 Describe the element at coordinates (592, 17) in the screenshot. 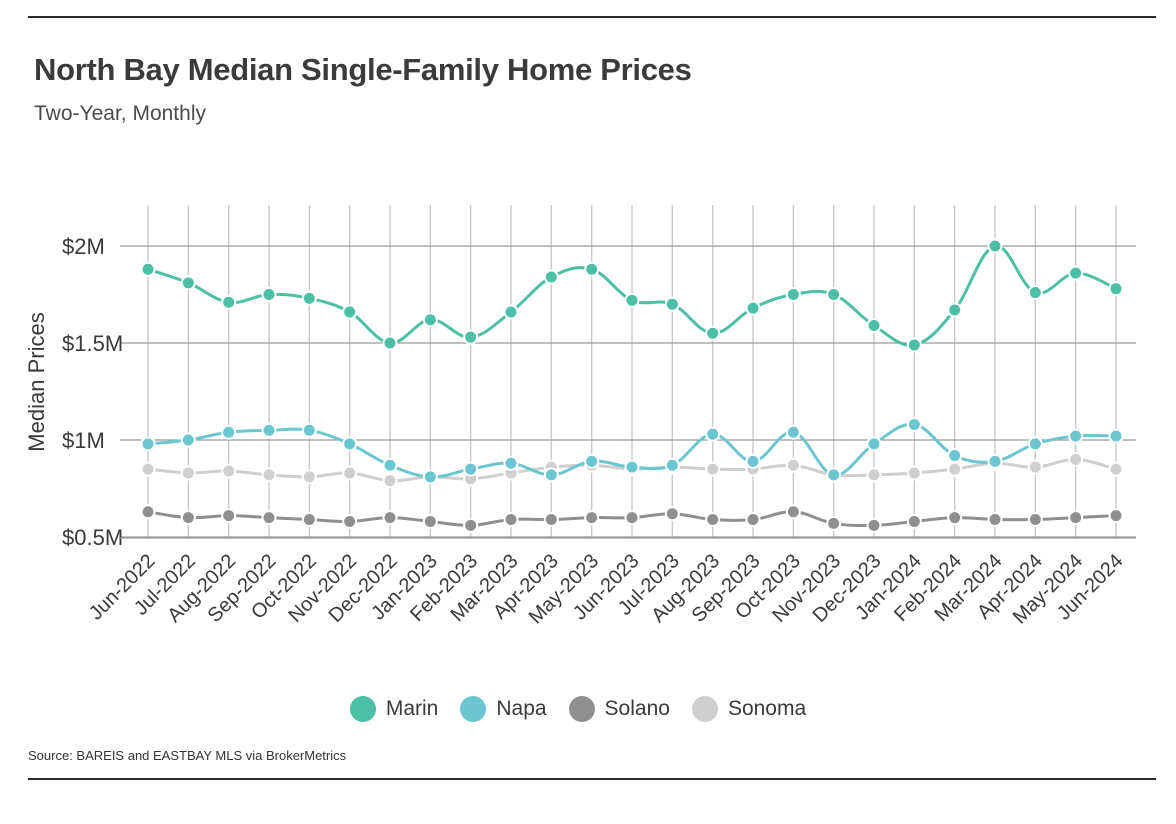

I see `top-rule` at that location.